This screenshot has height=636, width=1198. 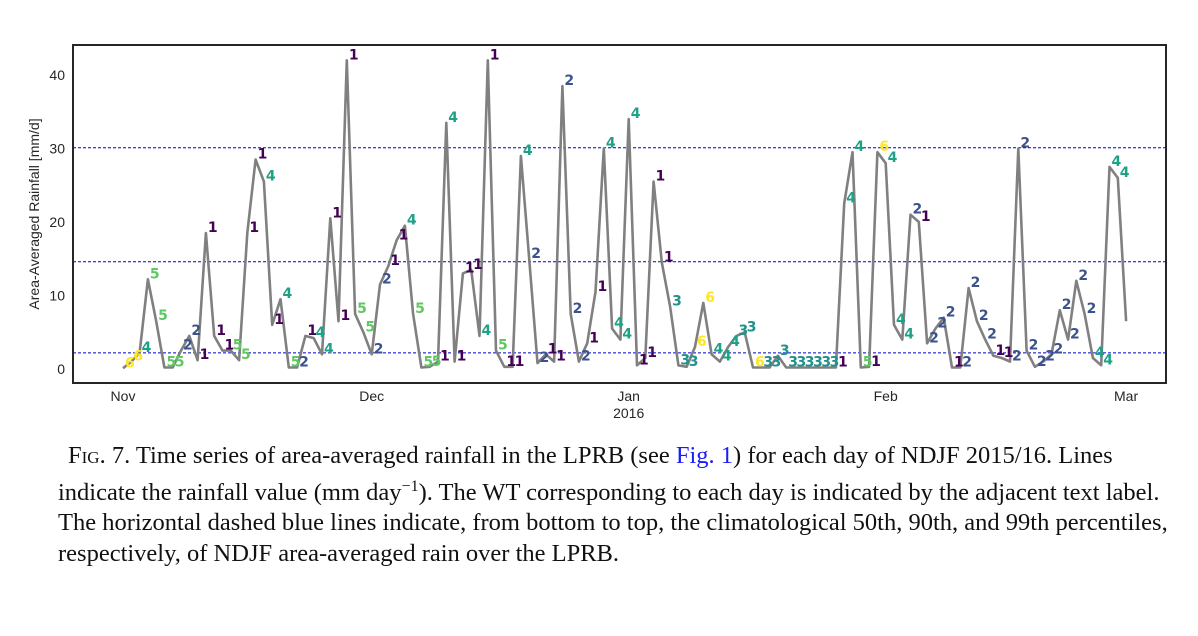 I want to click on figure-label: Fig. 7., so click(x=99, y=455).